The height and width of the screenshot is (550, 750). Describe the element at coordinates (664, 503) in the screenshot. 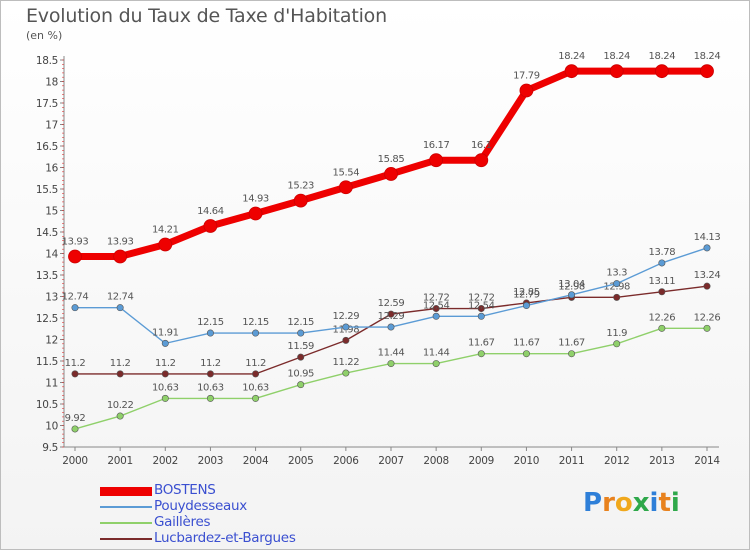

I see `logo-letter: t` at that location.